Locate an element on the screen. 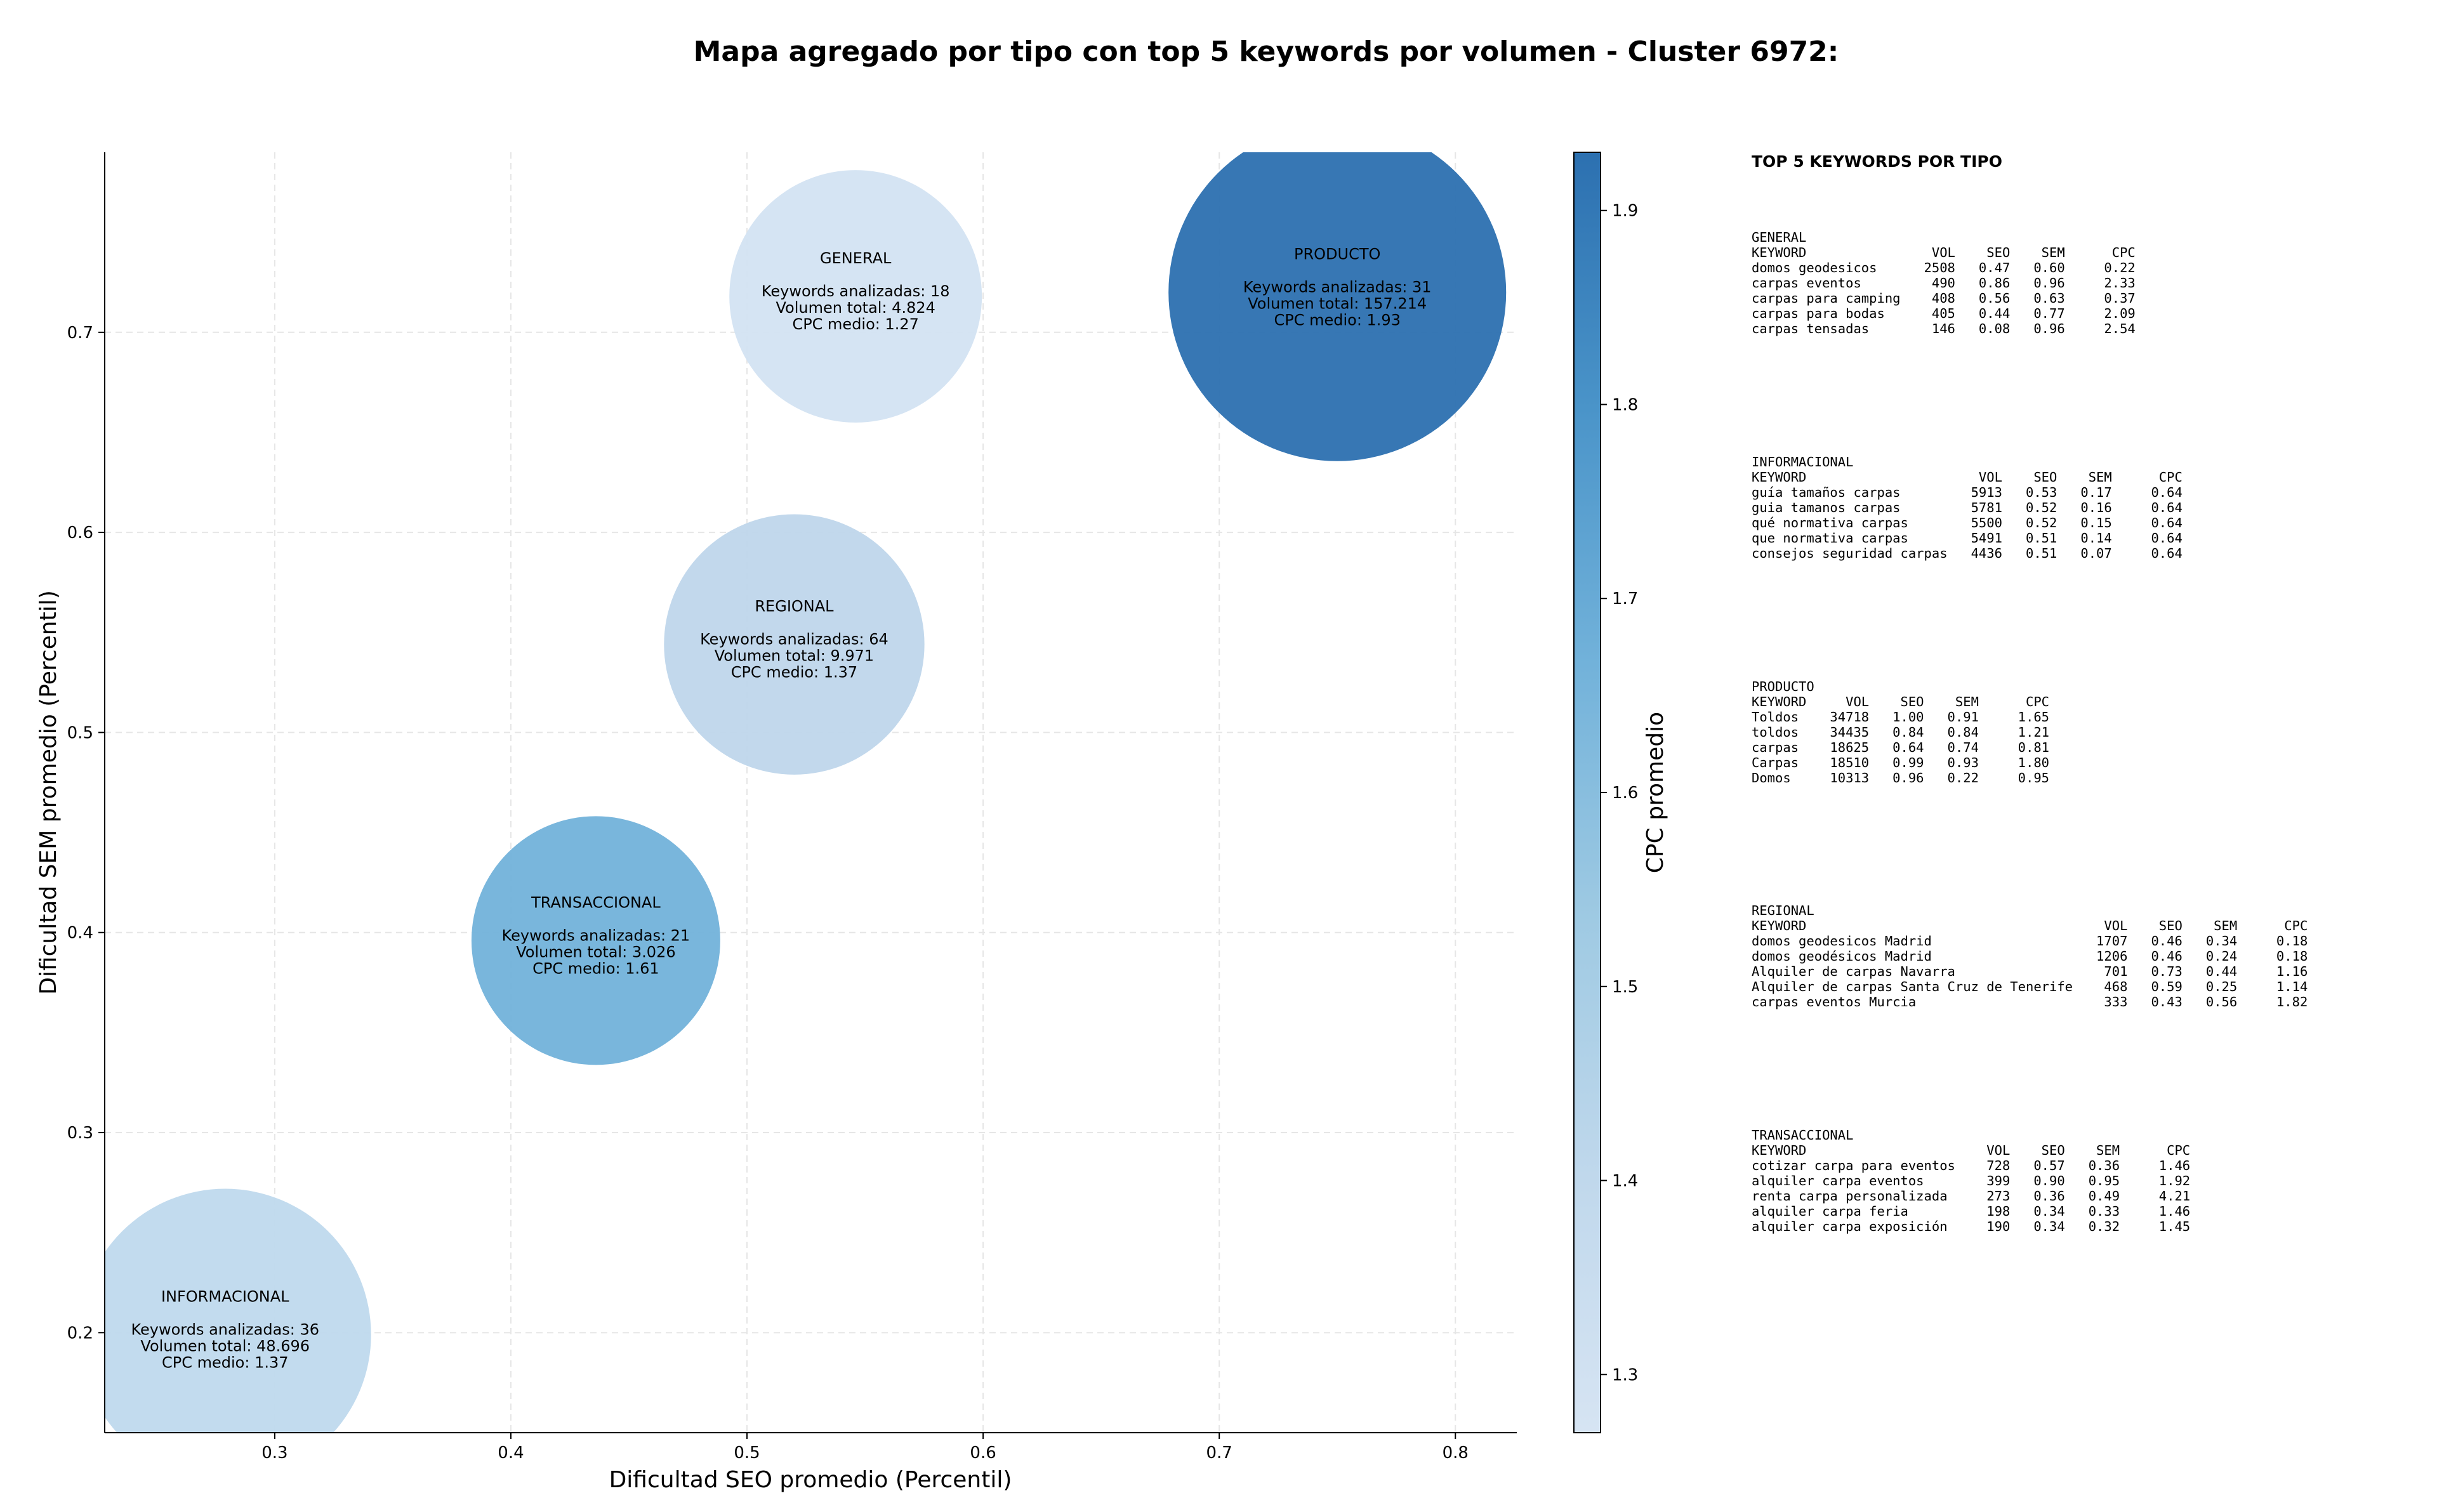 The height and width of the screenshot is (1512, 2437). keyword-row: carpas para camping 408 0.56 0.63 0.37 is located at coordinates (1944, 299).